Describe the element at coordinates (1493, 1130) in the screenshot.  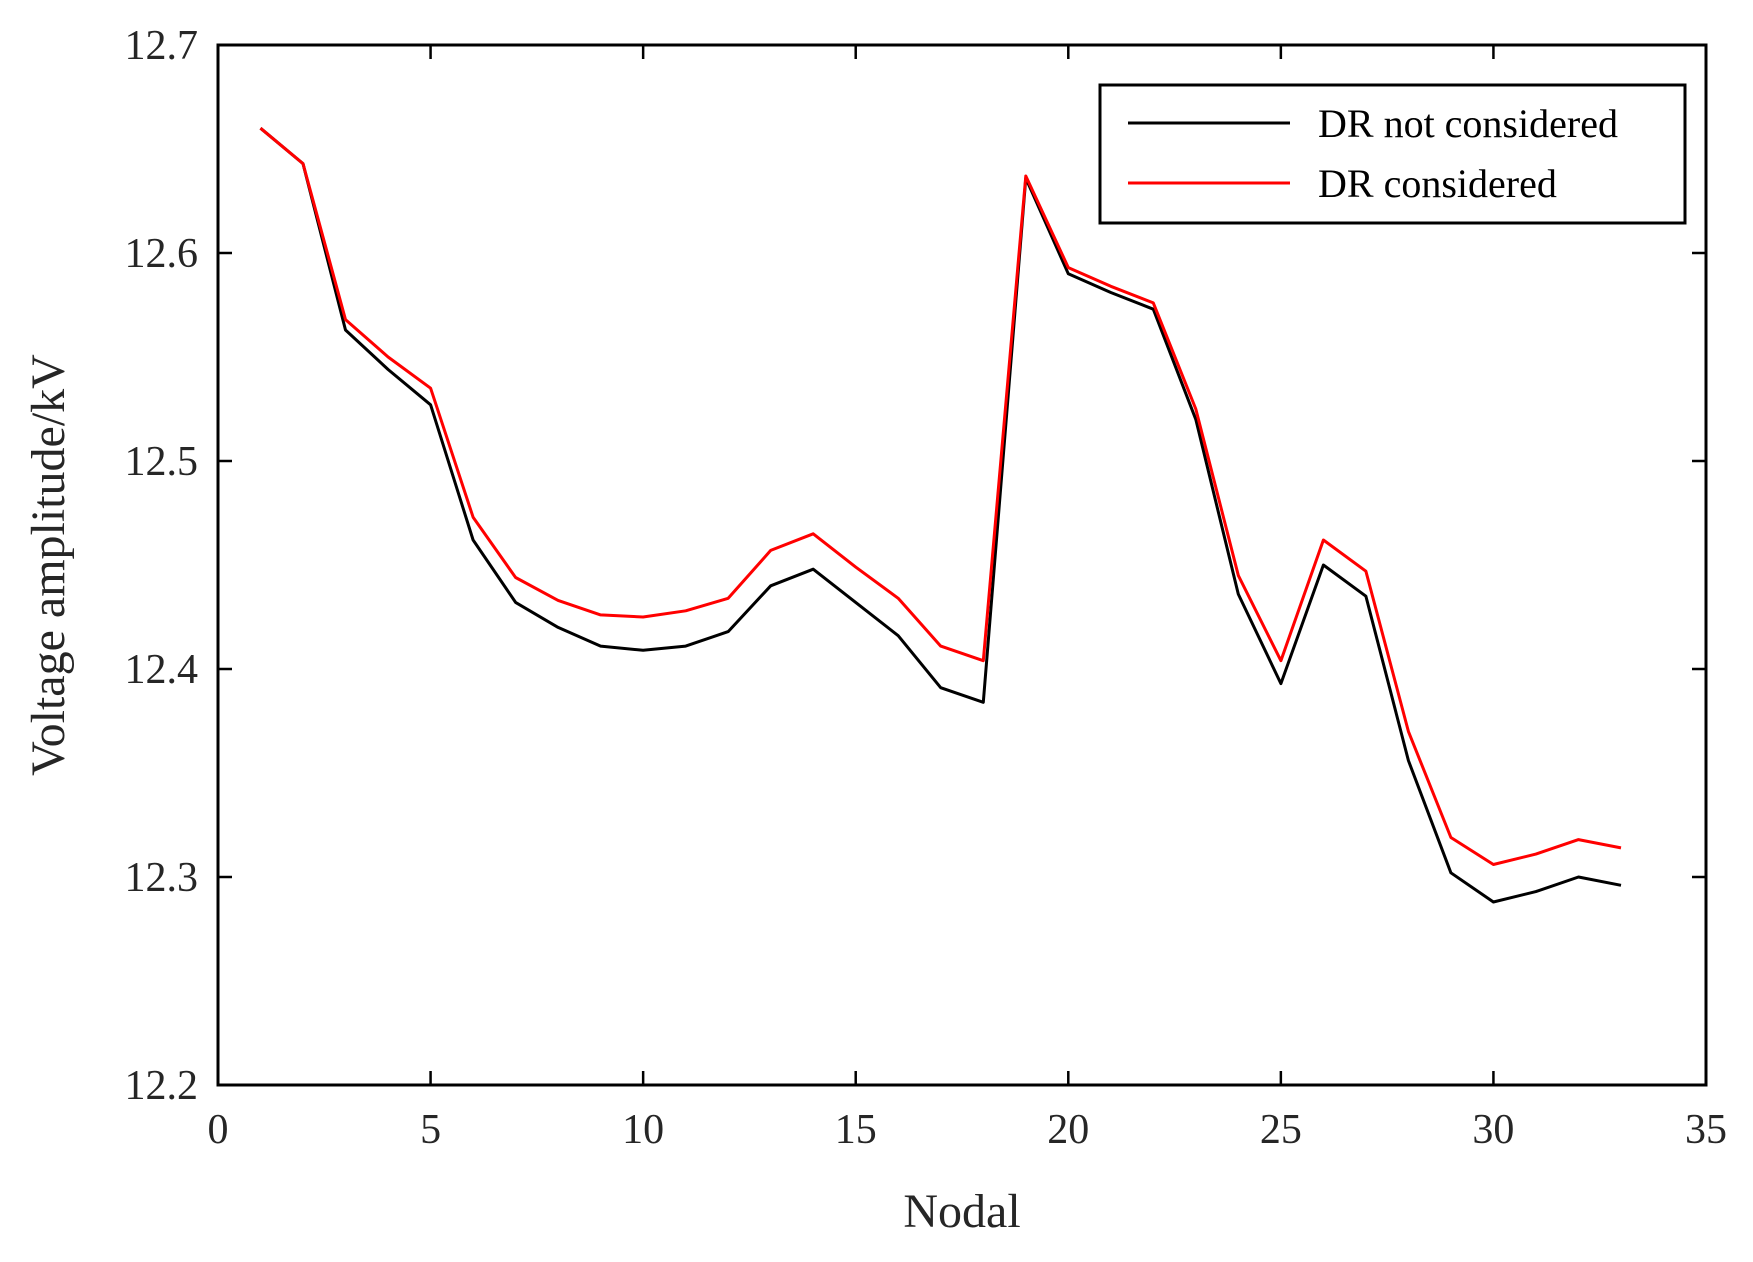
I see `x-tick-label: 30` at that location.